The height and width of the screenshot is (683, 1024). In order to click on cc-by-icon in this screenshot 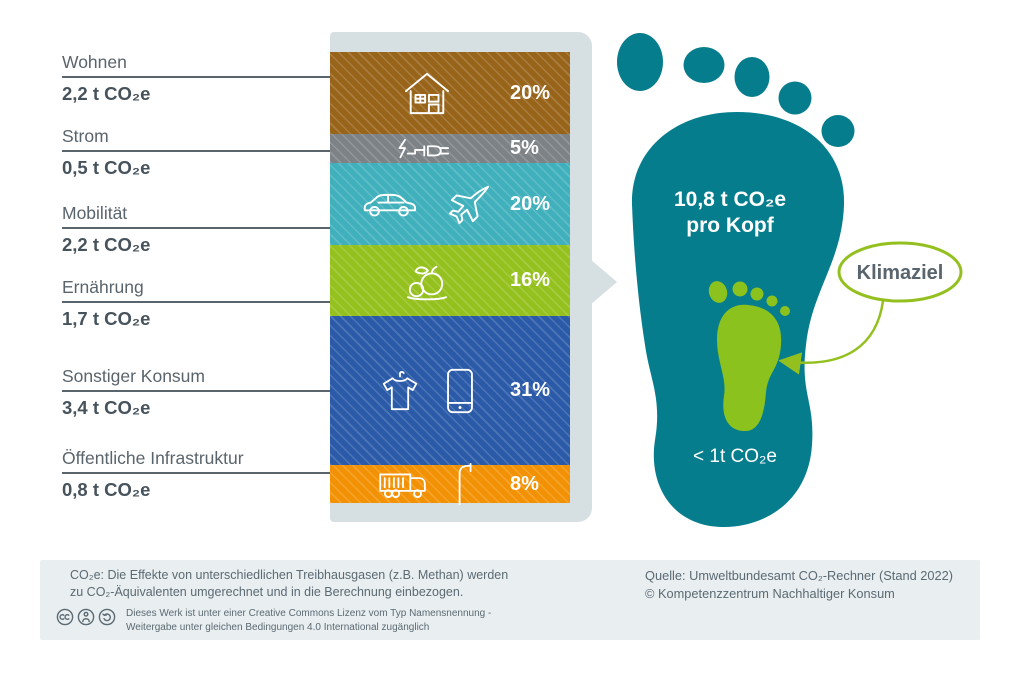, I will do `click(86, 617)`.